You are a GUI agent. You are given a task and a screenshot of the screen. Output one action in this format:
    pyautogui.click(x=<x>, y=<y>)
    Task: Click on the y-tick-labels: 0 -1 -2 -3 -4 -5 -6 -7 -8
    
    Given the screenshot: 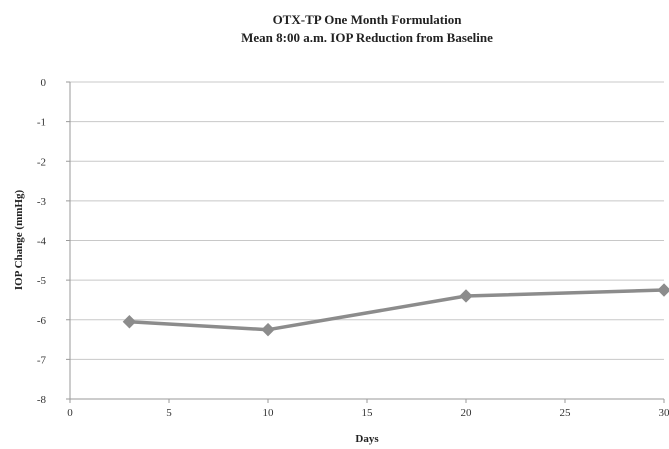 What is the action you would take?
    pyautogui.click(x=42, y=241)
    